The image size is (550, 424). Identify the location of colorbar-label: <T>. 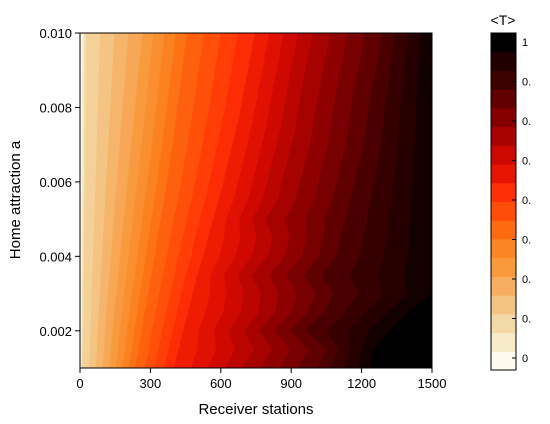
(503, 20).